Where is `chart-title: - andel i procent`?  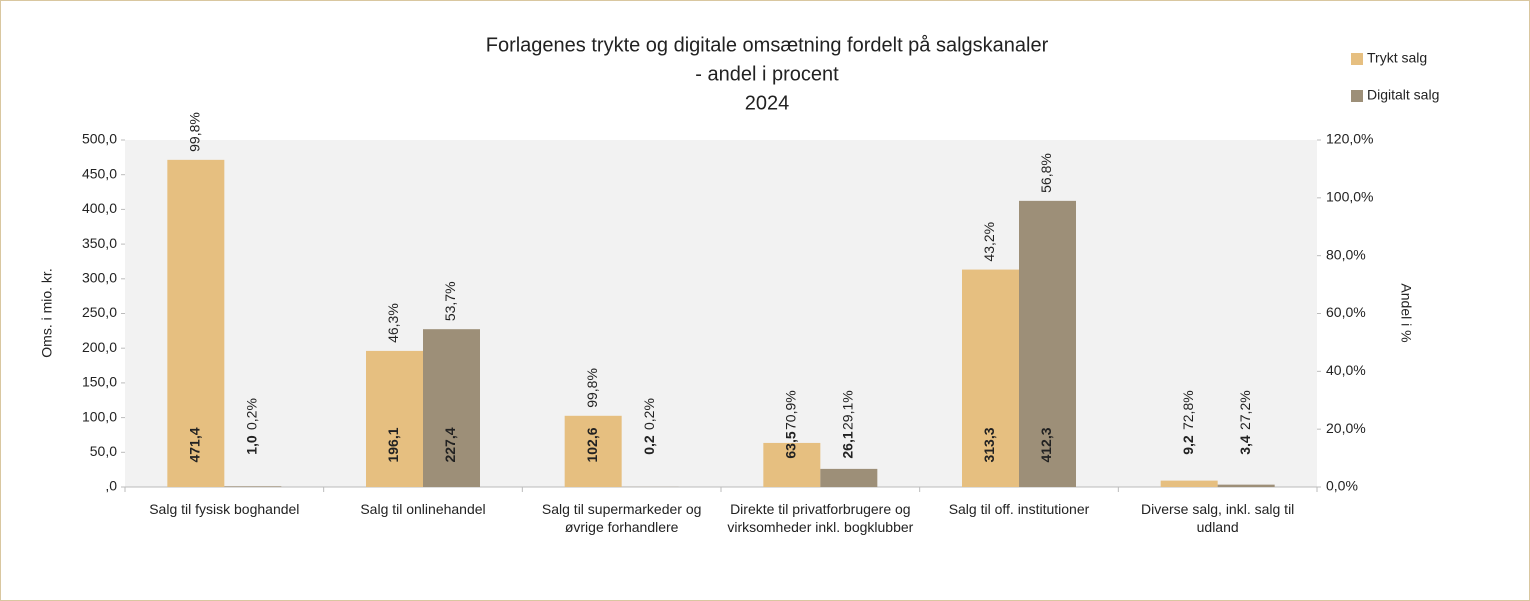 chart-title: - andel i procent is located at coordinates (767, 74).